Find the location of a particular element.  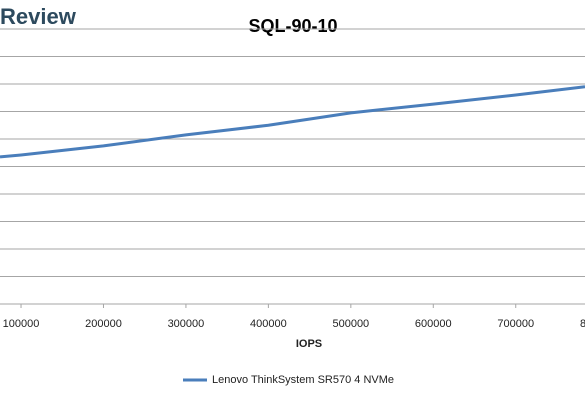

x-tick-label: 300000 is located at coordinates (186, 324).